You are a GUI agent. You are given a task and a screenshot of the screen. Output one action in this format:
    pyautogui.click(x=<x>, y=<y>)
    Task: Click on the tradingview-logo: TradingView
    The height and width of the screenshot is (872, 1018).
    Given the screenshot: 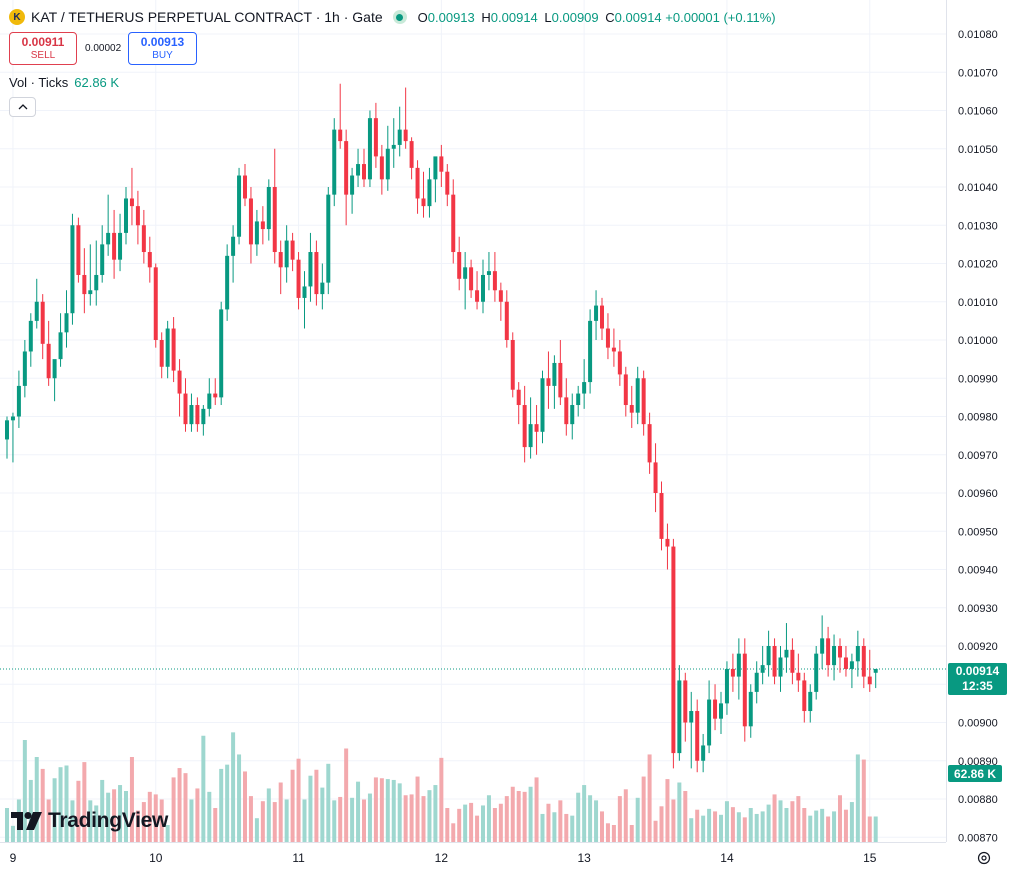 What is the action you would take?
    pyautogui.click(x=89, y=821)
    